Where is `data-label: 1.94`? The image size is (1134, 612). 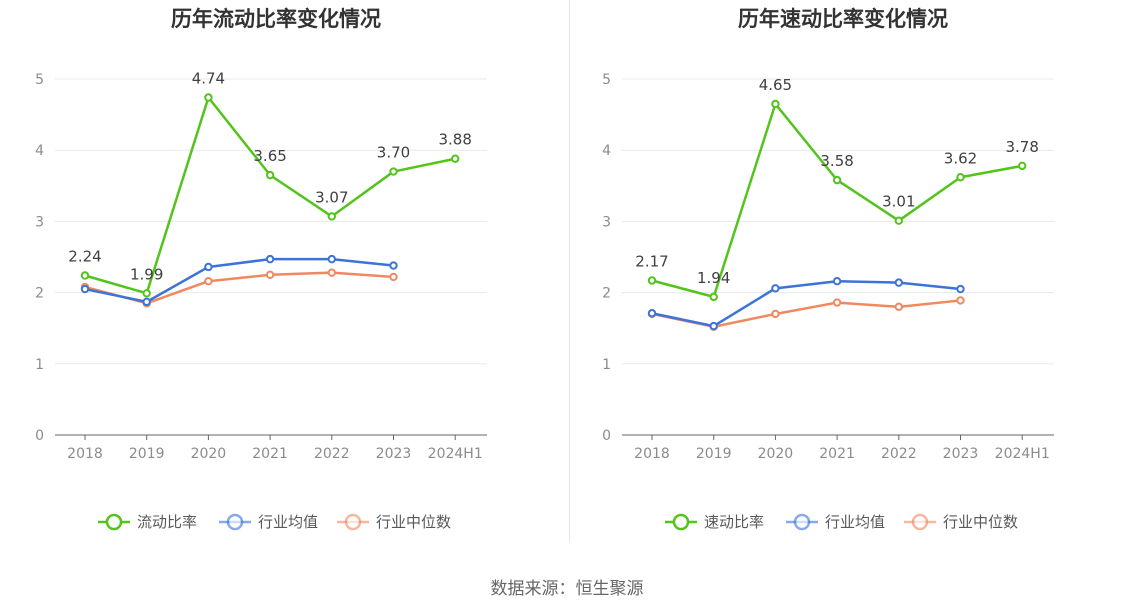 data-label: 1.94 is located at coordinates (713, 278).